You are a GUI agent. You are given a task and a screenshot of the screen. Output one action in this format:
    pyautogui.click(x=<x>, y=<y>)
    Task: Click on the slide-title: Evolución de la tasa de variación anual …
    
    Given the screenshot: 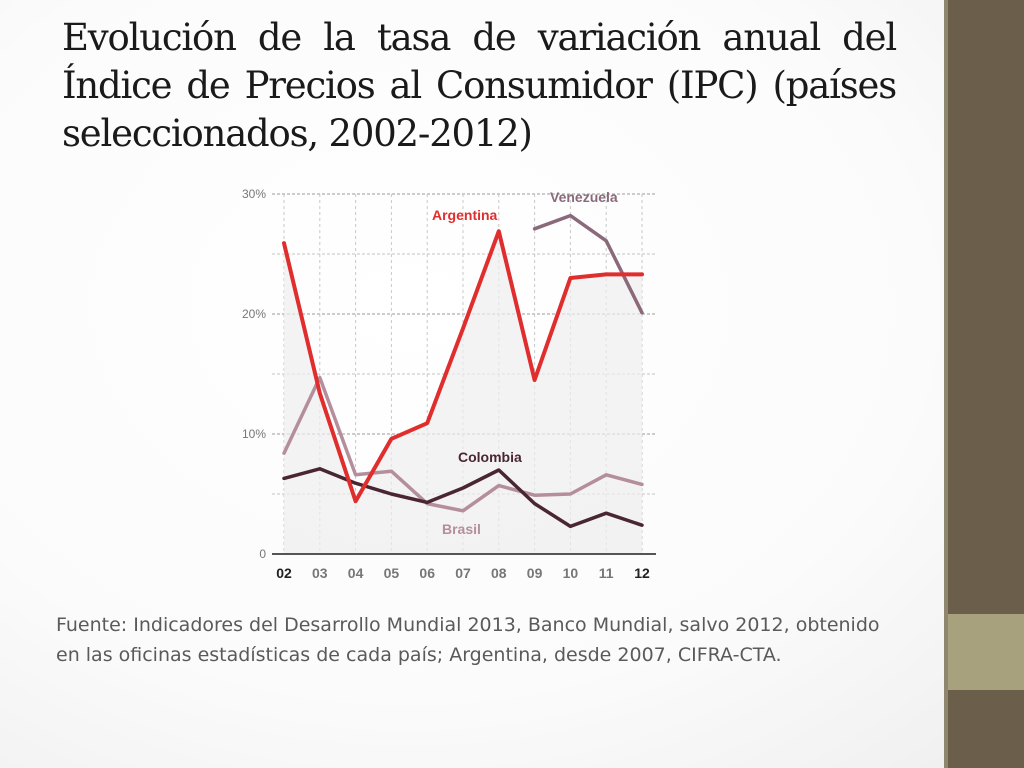 What is the action you would take?
    pyautogui.click(x=479, y=85)
    